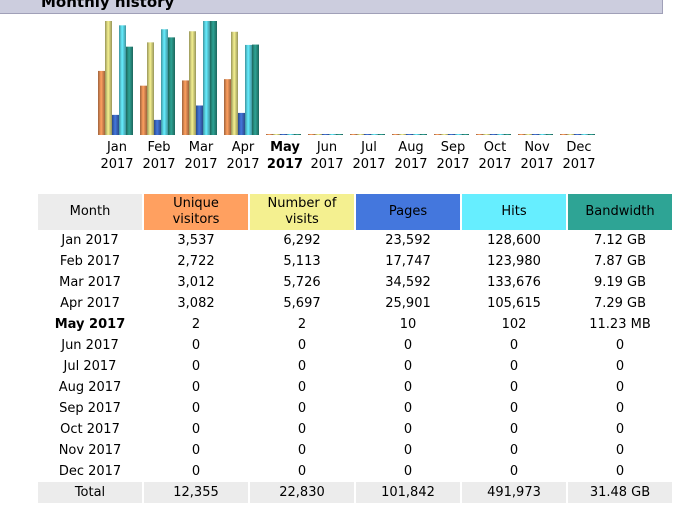 The image size is (693, 510). What do you see at coordinates (327, 156) in the screenshot?
I see `month-label: Jun 2017` at bounding box center [327, 156].